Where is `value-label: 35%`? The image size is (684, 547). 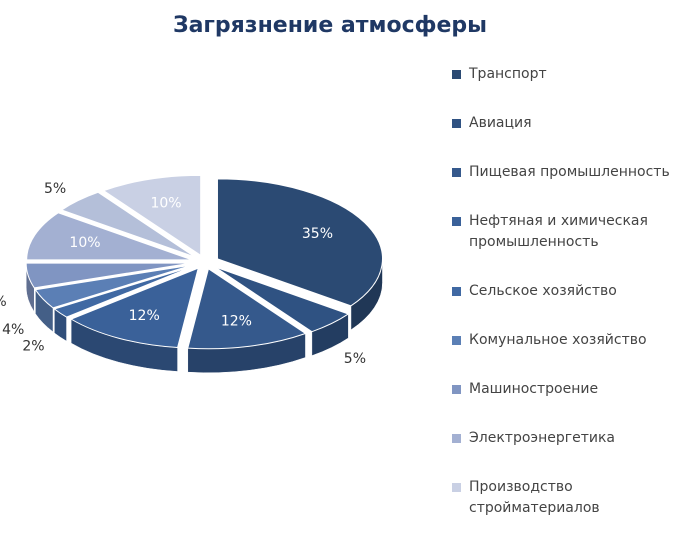 value-label: 35% is located at coordinates (317, 234).